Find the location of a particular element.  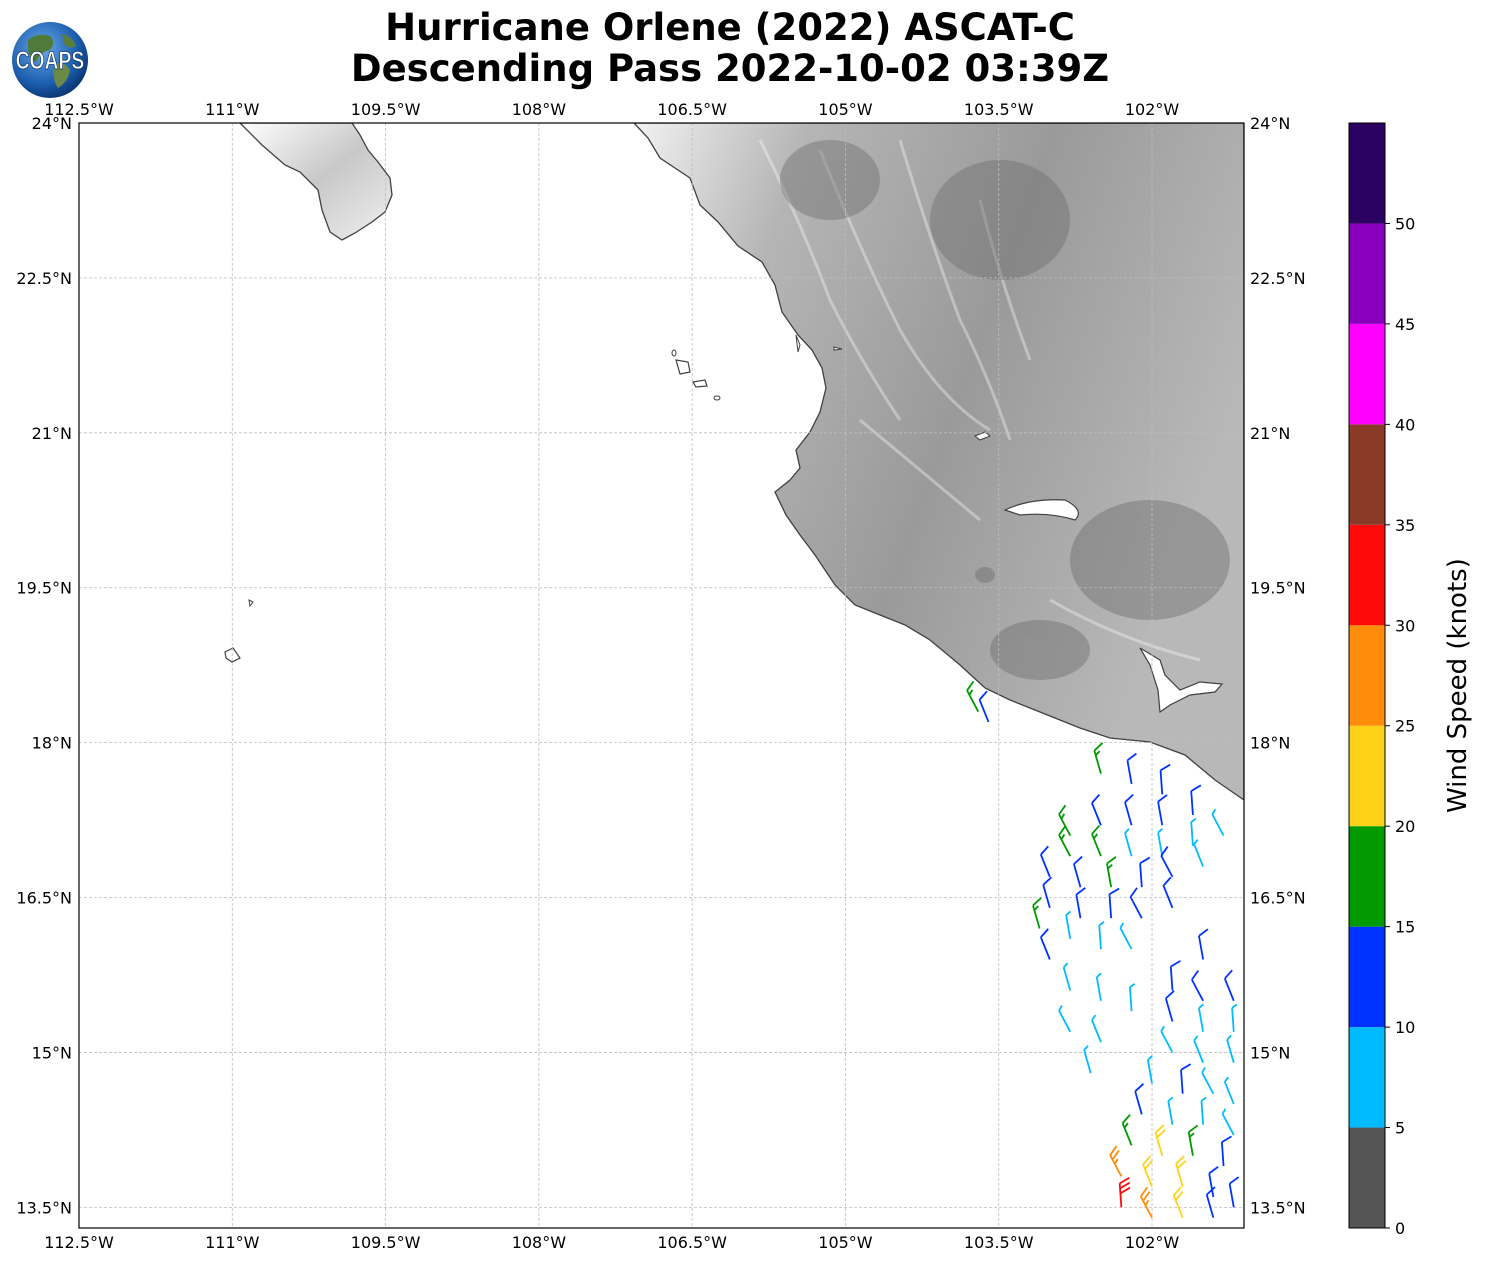

lat-tick-label-right: 19.5°N is located at coordinates (1278, 588).